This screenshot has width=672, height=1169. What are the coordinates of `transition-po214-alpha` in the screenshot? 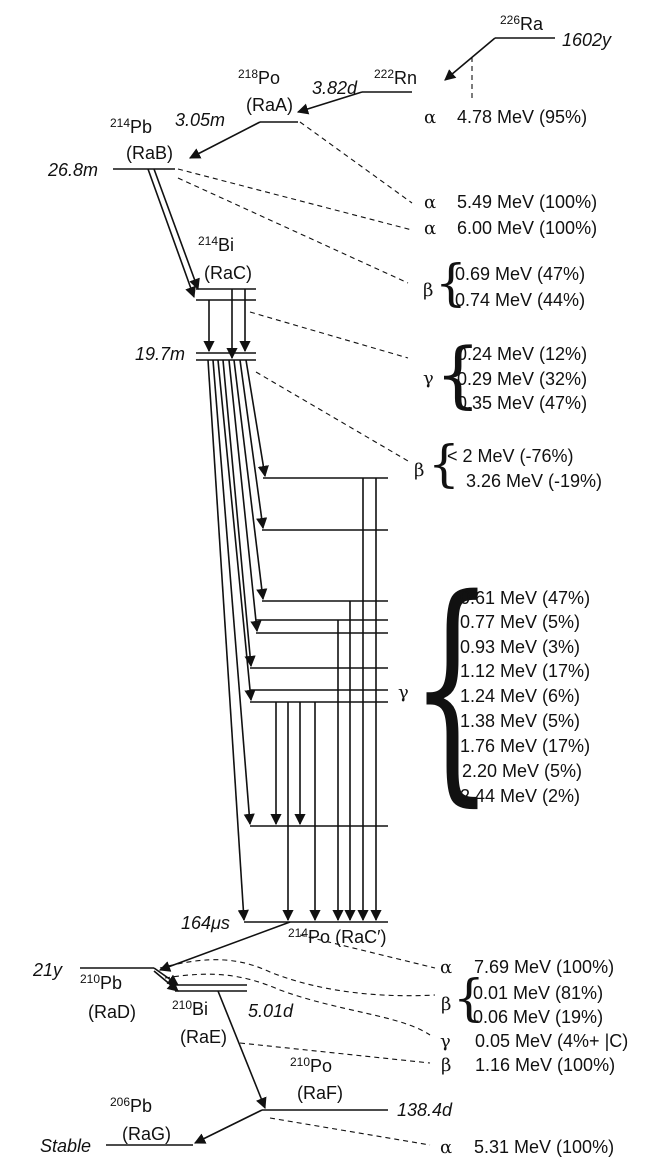 It's located at (224, 946).